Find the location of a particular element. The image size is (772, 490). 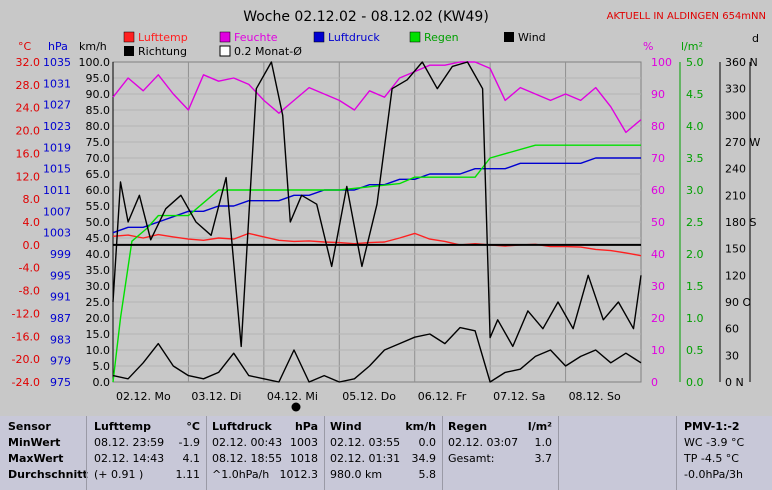

tick-label-dir: 30 is located at coordinates (732, 355).